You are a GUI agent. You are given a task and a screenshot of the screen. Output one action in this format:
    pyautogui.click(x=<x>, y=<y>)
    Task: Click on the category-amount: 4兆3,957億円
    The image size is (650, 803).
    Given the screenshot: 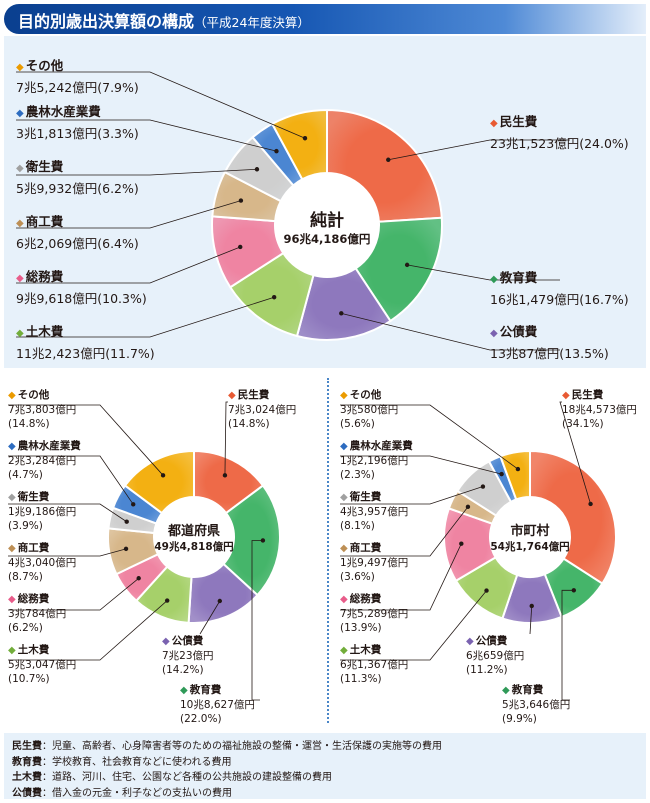 What is the action you would take?
    pyautogui.click(x=374, y=512)
    